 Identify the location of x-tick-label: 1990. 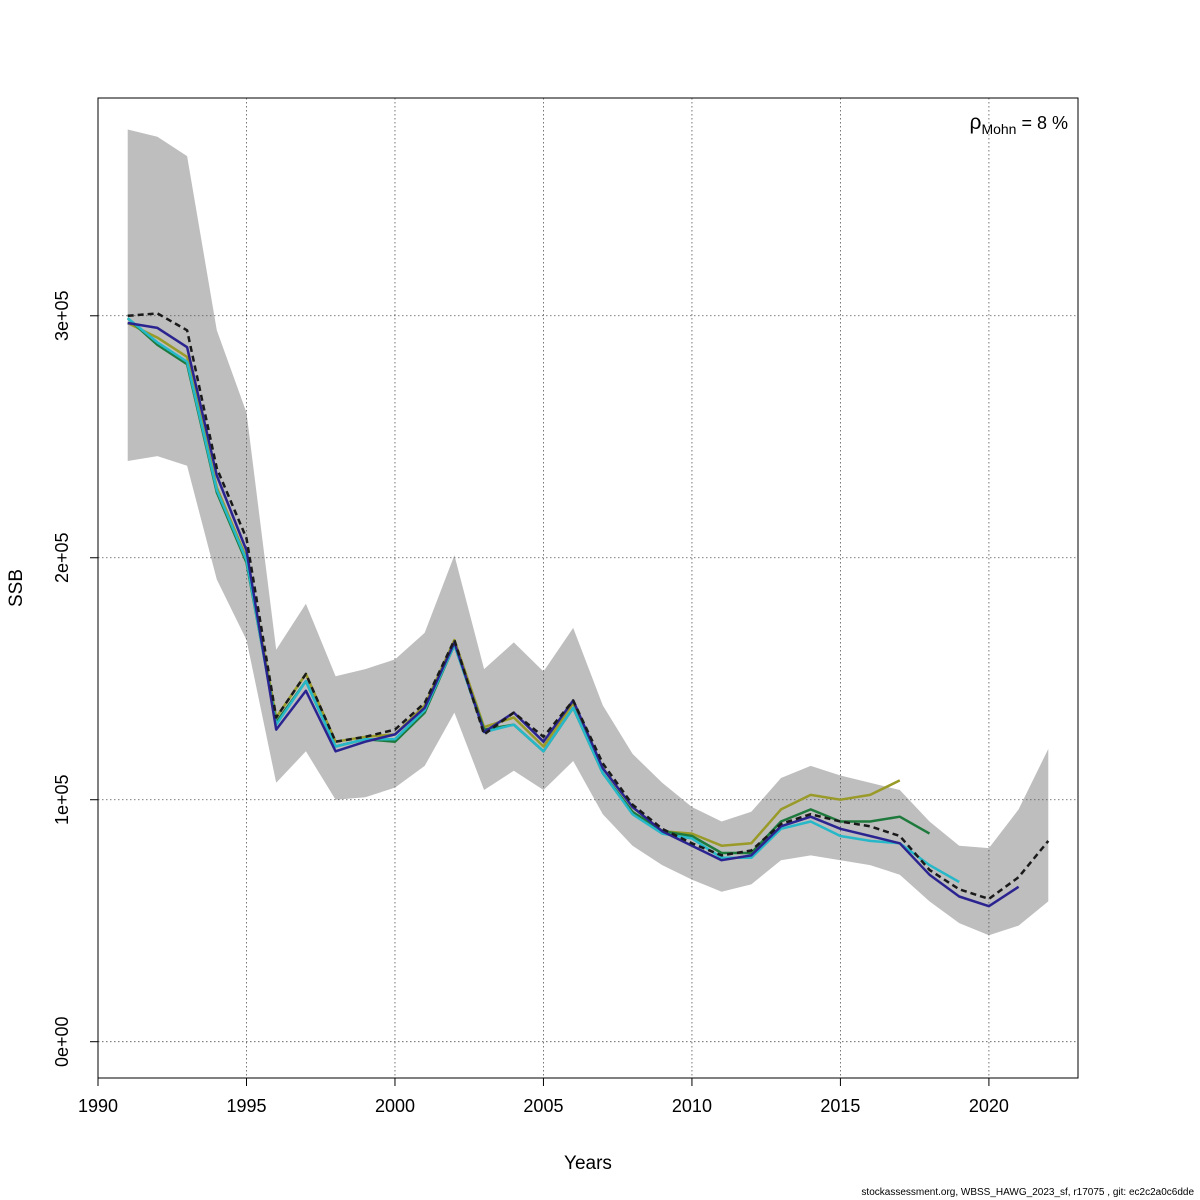
(98, 1106).